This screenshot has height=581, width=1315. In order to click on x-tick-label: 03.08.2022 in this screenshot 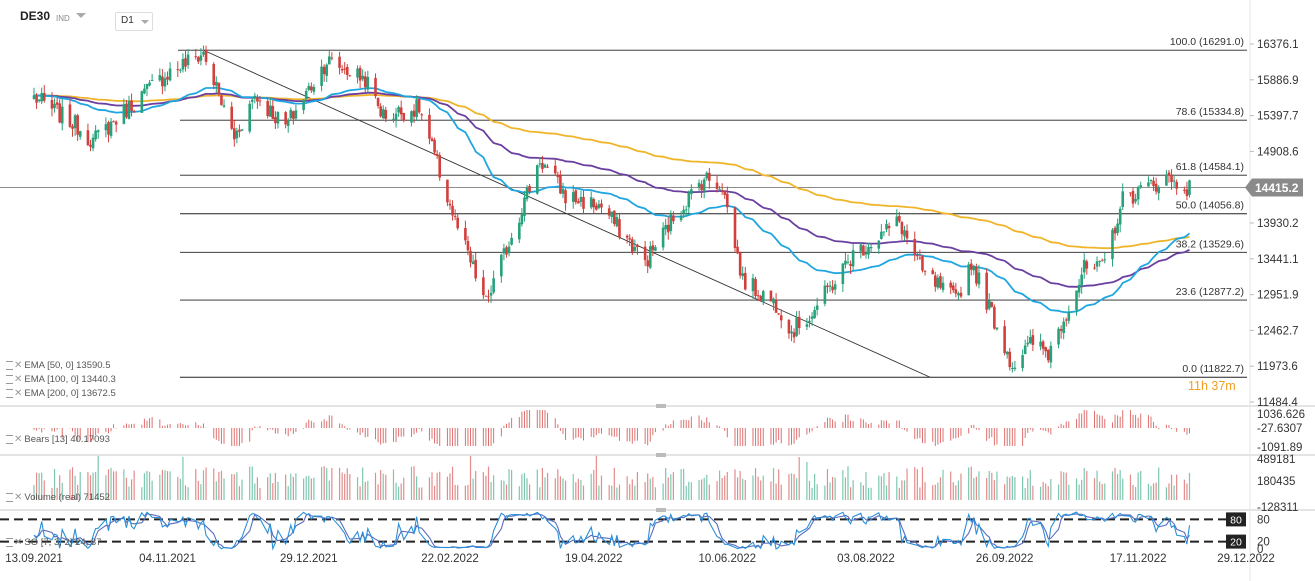, I will do `click(866, 559)`.